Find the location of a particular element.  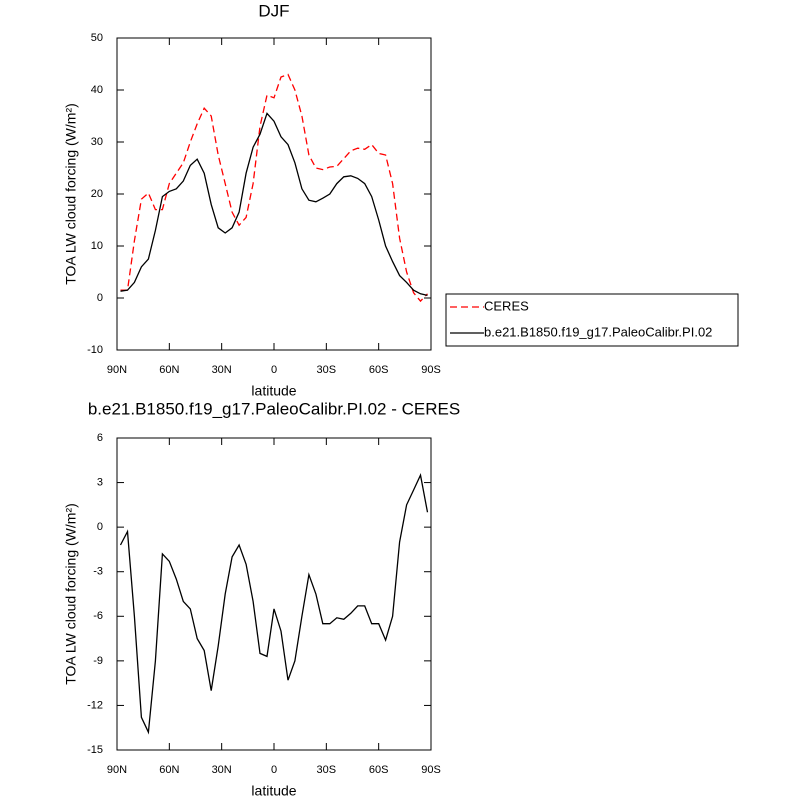

y-tick-label: 30 is located at coordinates (97, 142).